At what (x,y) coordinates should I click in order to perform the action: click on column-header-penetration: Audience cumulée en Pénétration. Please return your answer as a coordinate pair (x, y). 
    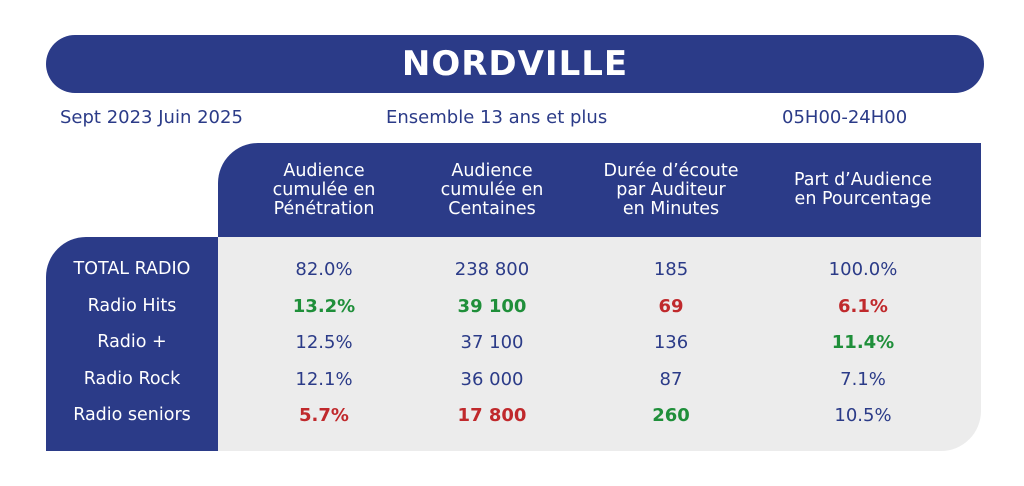
    Looking at the image, I should click on (324, 190).